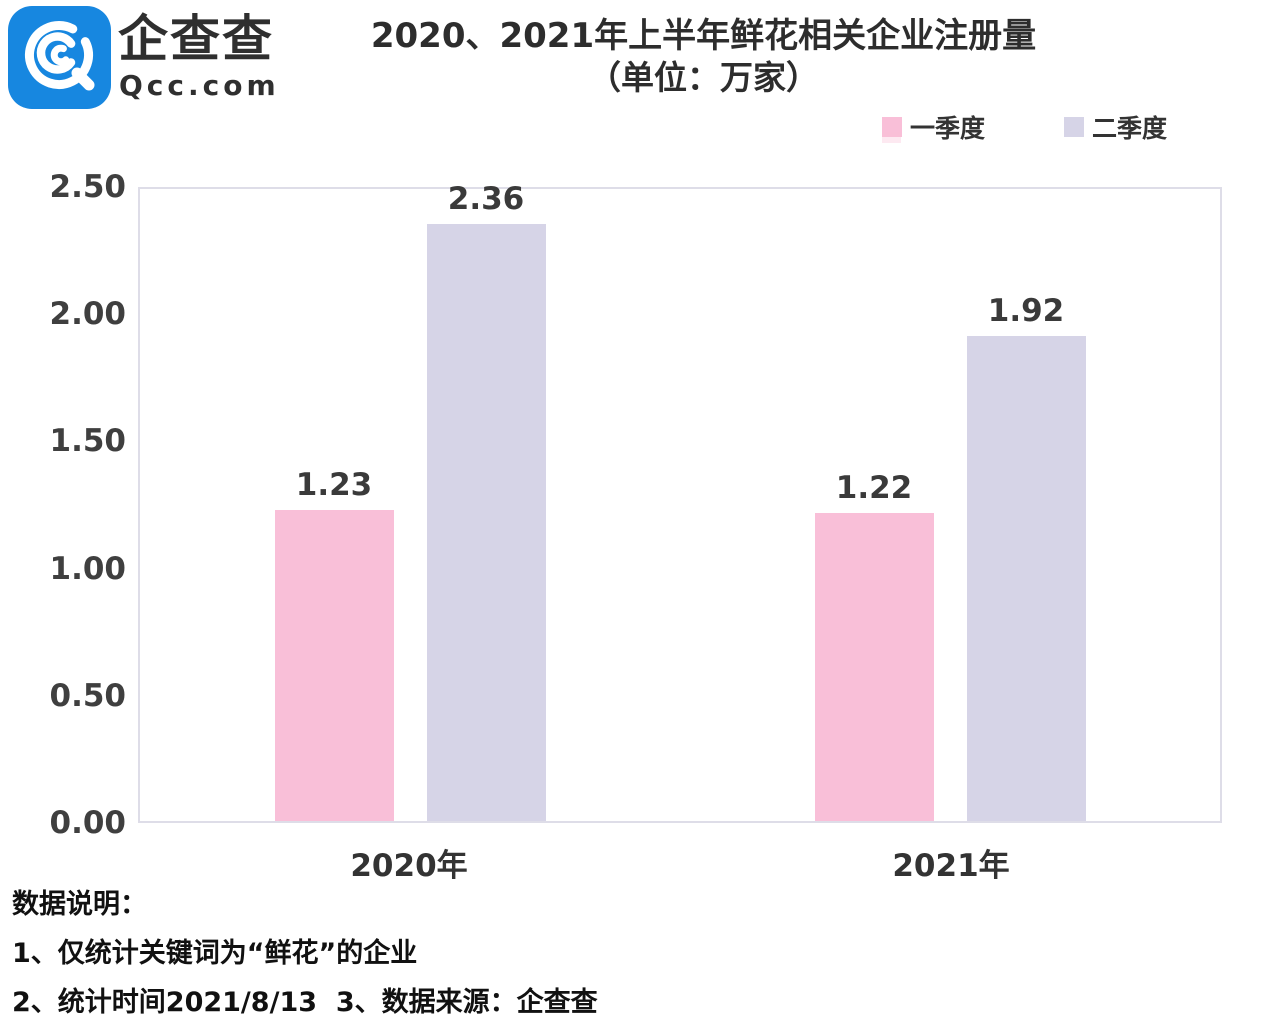 The height and width of the screenshot is (1025, 1267). What do you see at coordinates (951, 866) in the screenshot?
I see `x-category-label: 2021年` at bounding box center [951, 866].